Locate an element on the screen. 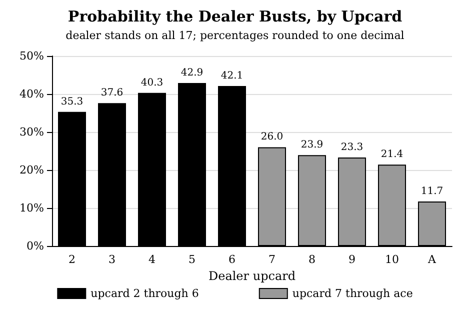 The width and height of the screenshot is (470, 310). y-tick-label: 30% is located at coordinates (32, 132).